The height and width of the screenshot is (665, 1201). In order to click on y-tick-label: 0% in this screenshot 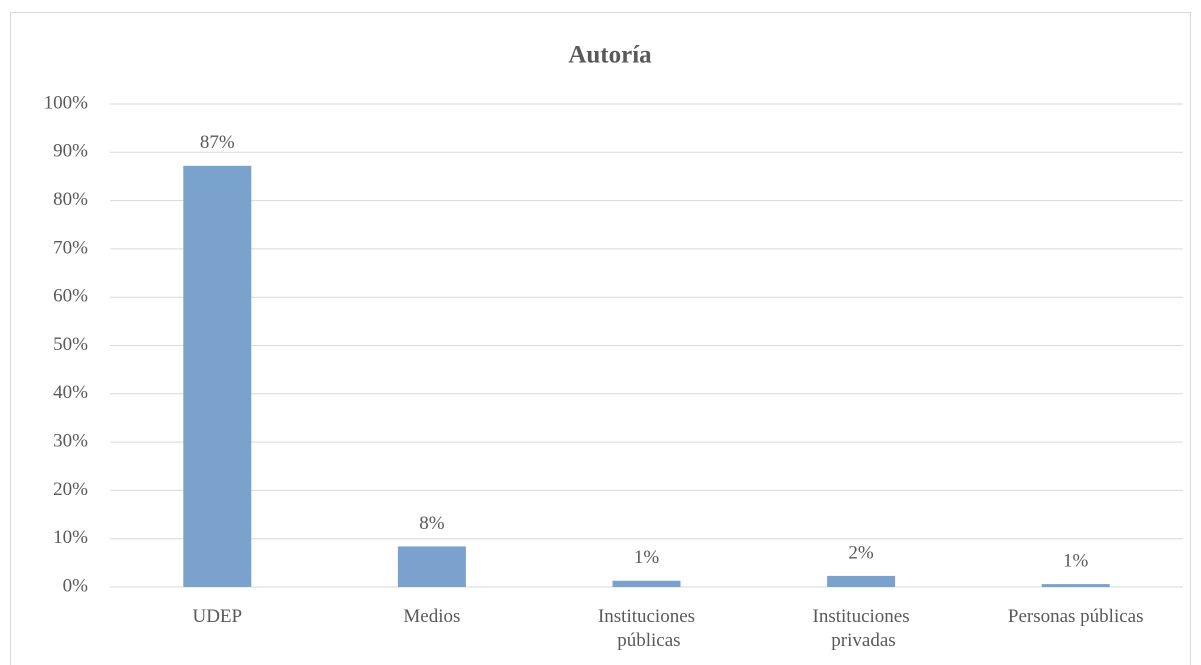, I will do `click(76, 585)`.